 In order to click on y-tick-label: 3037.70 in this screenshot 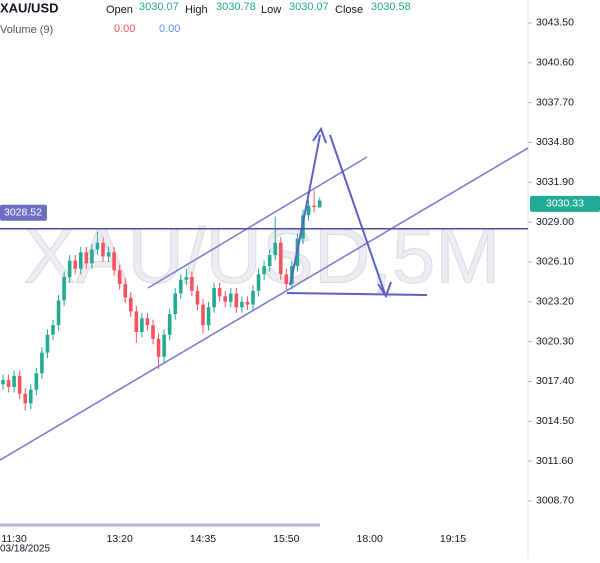, I will do `click(555, 102)`.